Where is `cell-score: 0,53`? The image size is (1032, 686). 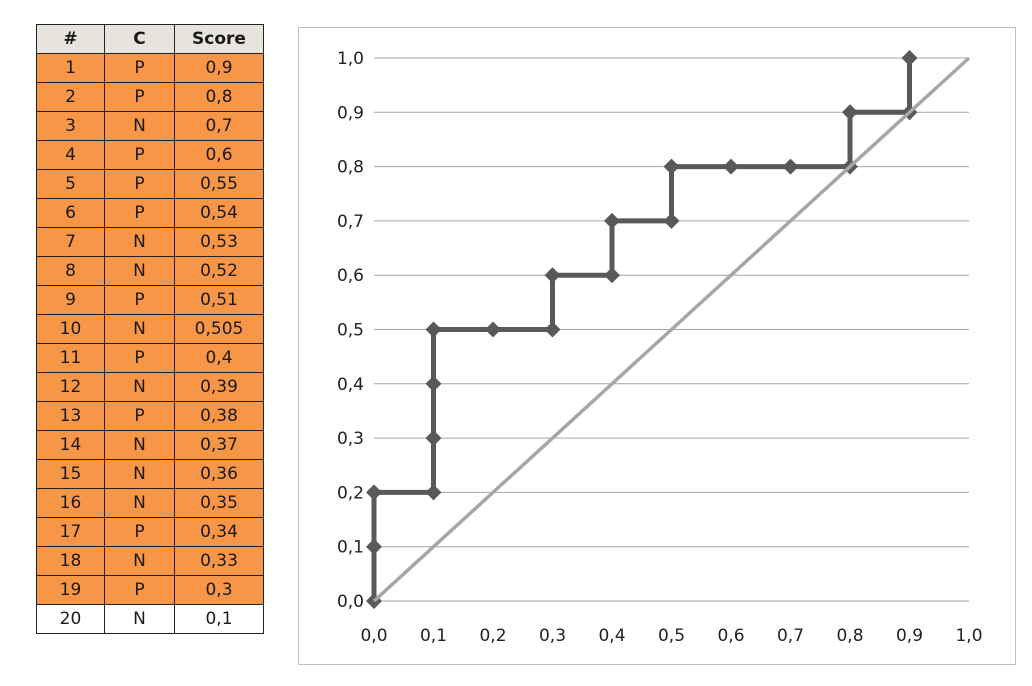 cell-score: 0,53 is located at coordinates (219, 242).